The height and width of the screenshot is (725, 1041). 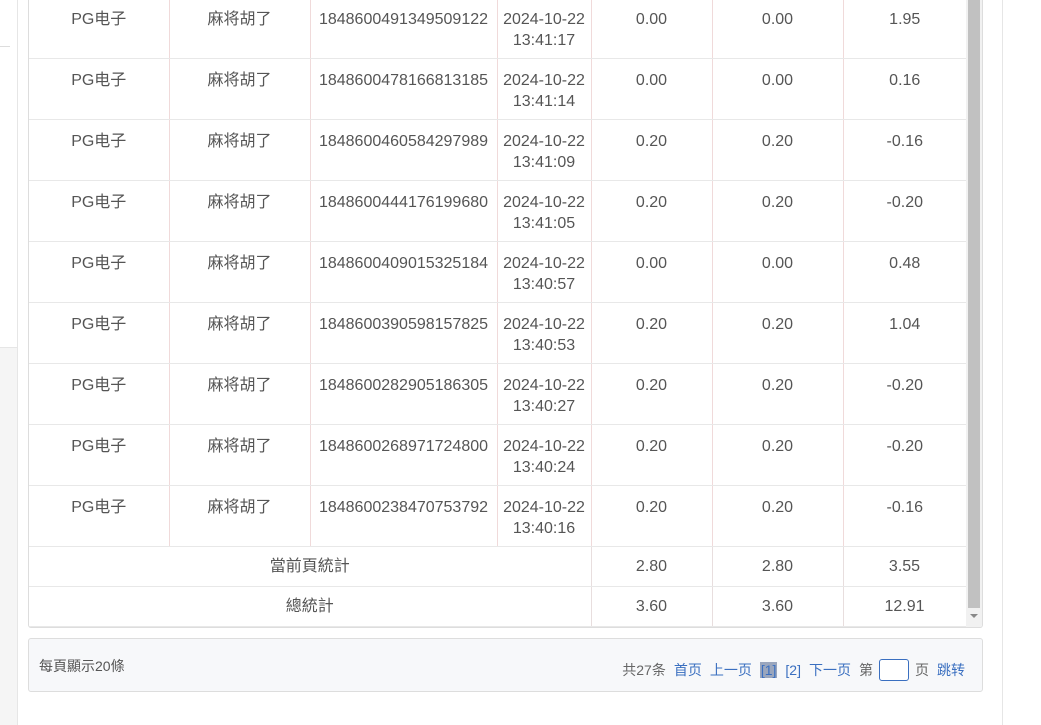 I want to click on bet-id-cell-text: 1848600444176199680, so click(x=403, y=202).